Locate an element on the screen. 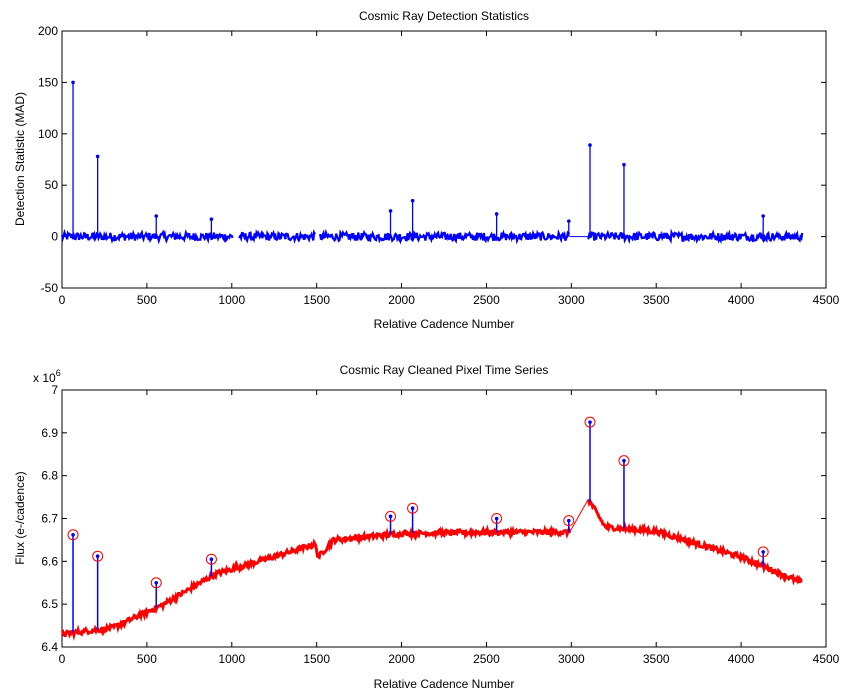  y-axis-label: Flux (e-/cadence) is located at coordinates (20, 517).